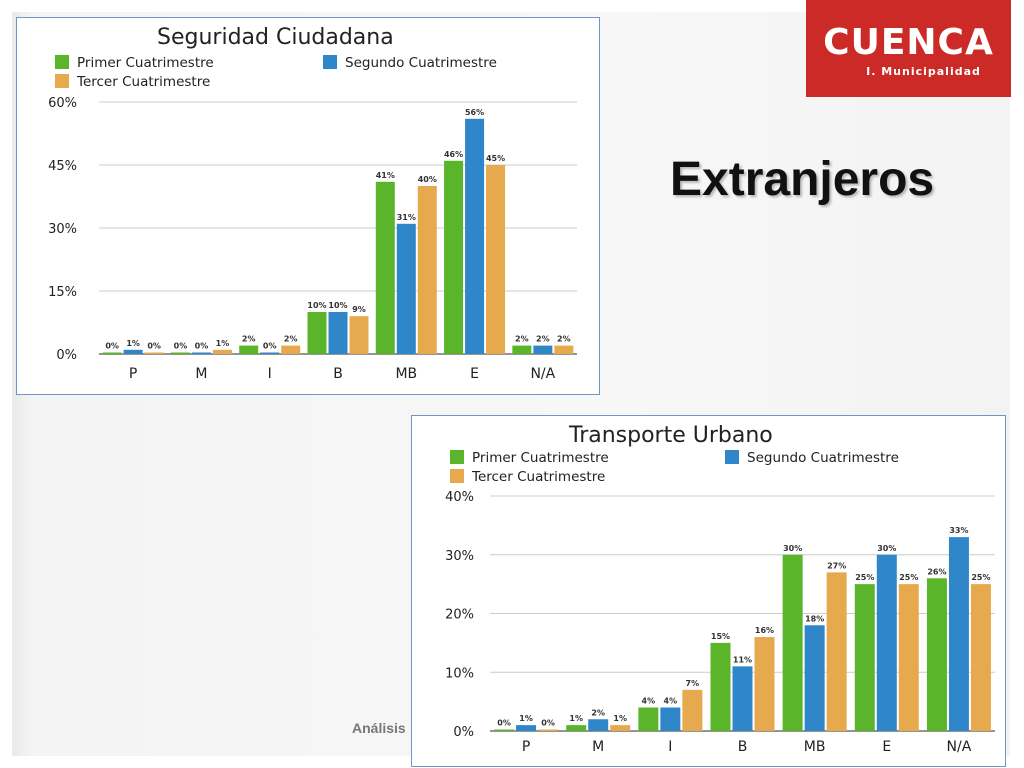 The height and width of the screenshot is (768, 1024). Describe the element at coordinates (62, 166) in the screenshot. I see `y-tick-label: 45%` at that location.